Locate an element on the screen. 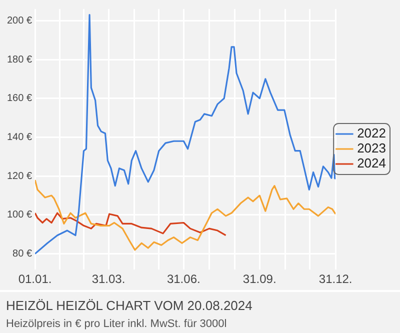 This screenshot has width=400, height=333. x-tick-label: 01.01. is located at coordinates (35, 279).